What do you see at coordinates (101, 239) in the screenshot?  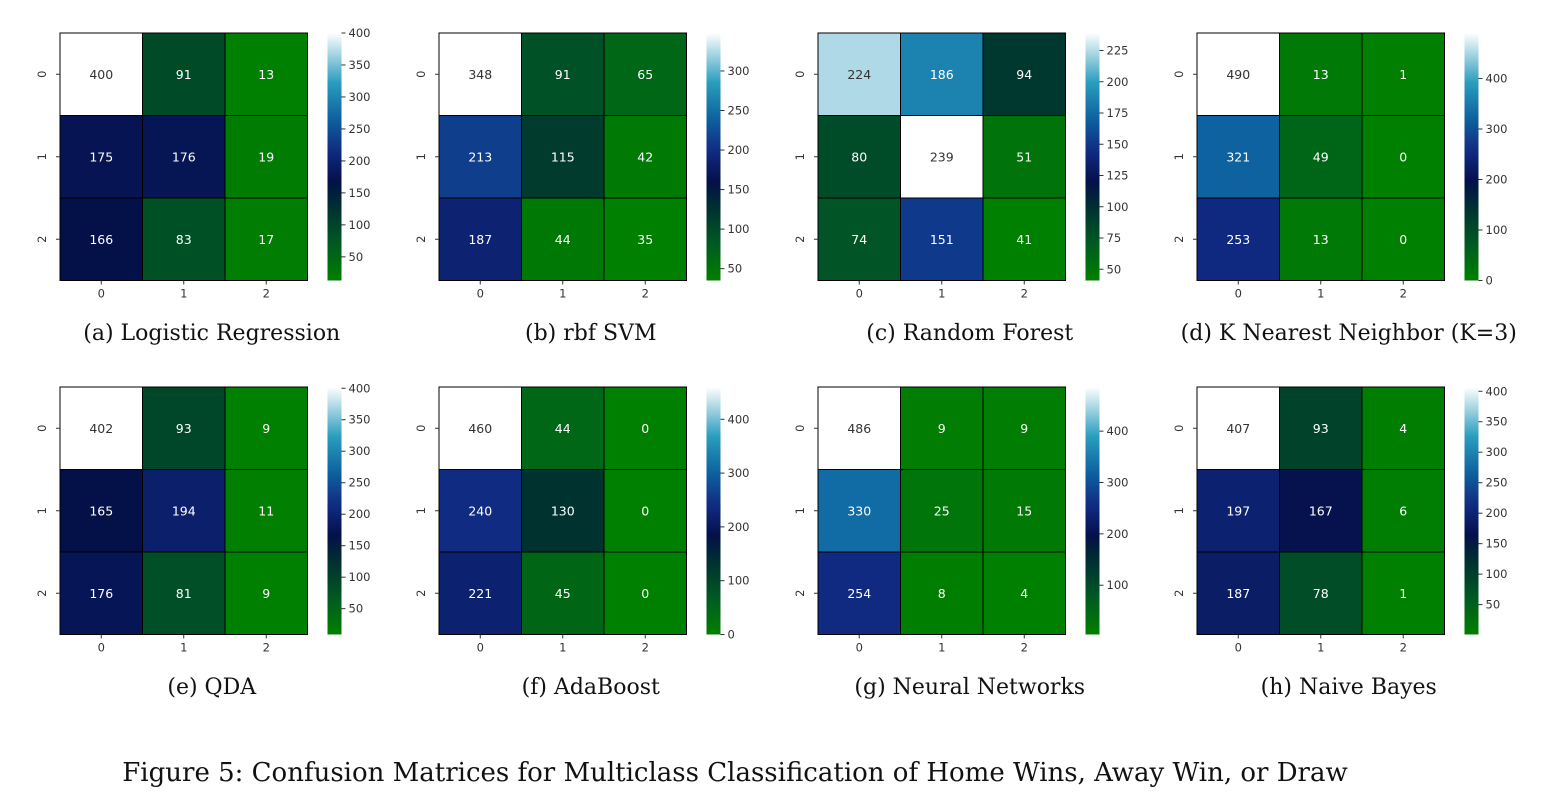 I see `cell-value-label: 166` at bounding box center [101, 239].